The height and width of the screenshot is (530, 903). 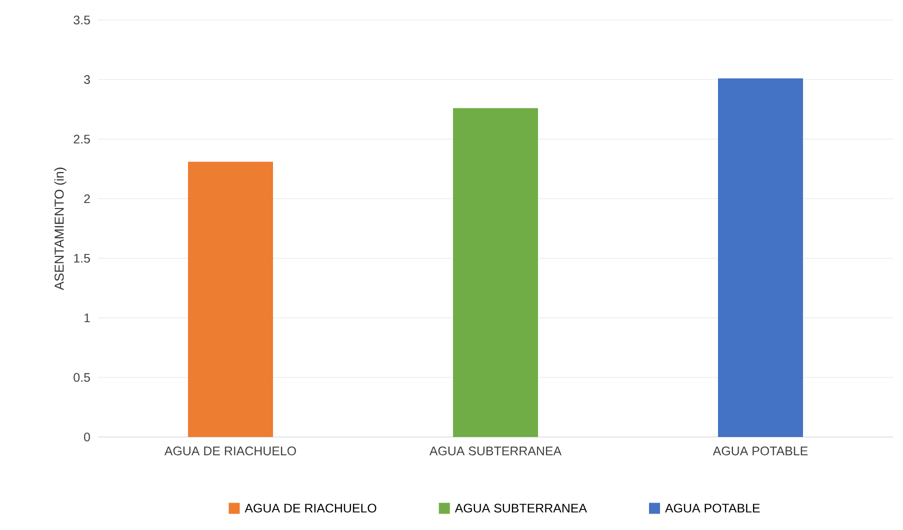 What do you see at coordinates (87, 79) in the screenshot?
I see `y-tick-label: 3` at bounding box center [87, 79].